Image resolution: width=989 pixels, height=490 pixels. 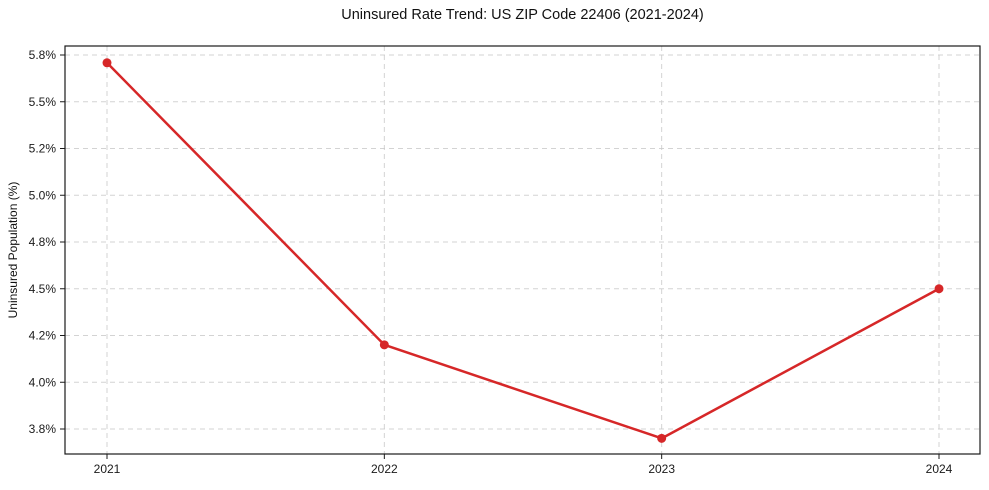 I want to click on y-tick-label: 3.8%, so click(x=43, y=429).